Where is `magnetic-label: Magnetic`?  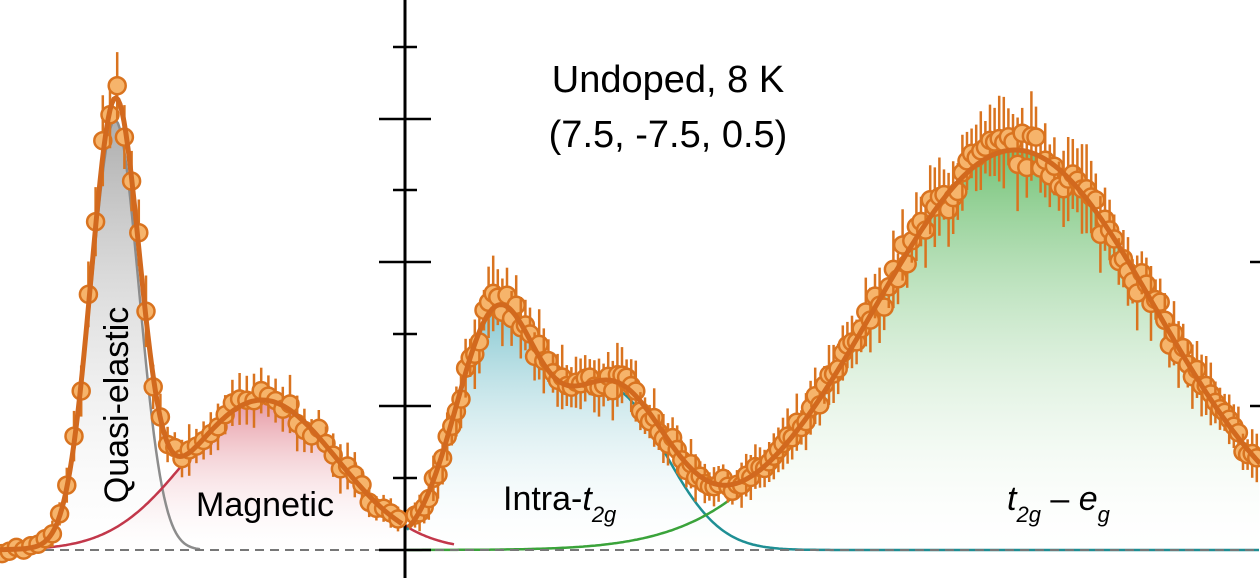
magnetic-label: Magnetic is located at coordinates (265, 505).